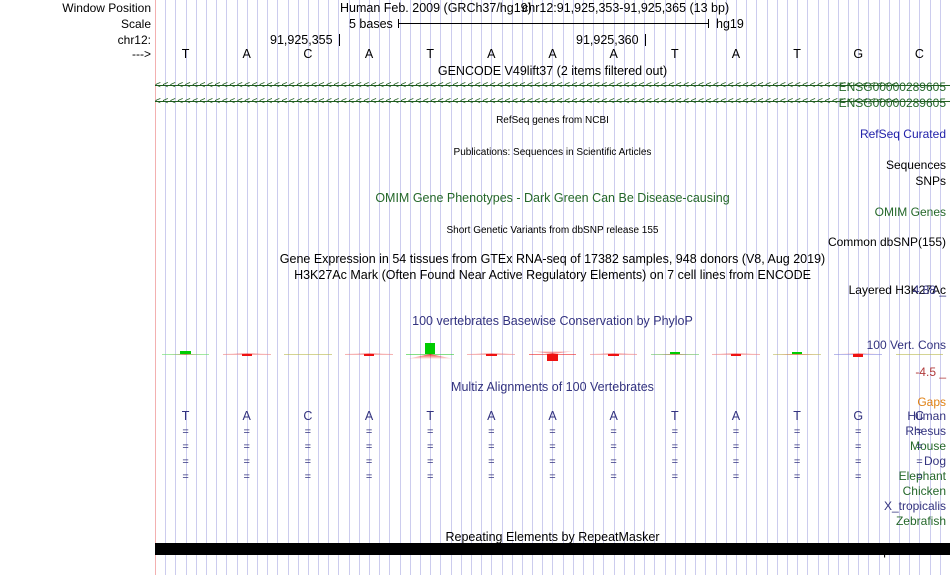 The height and width of the screenshot is (575, 950). Describe the element at coordinates (858, 54) in the screenshot. I see `ruler-base: G` at that location.